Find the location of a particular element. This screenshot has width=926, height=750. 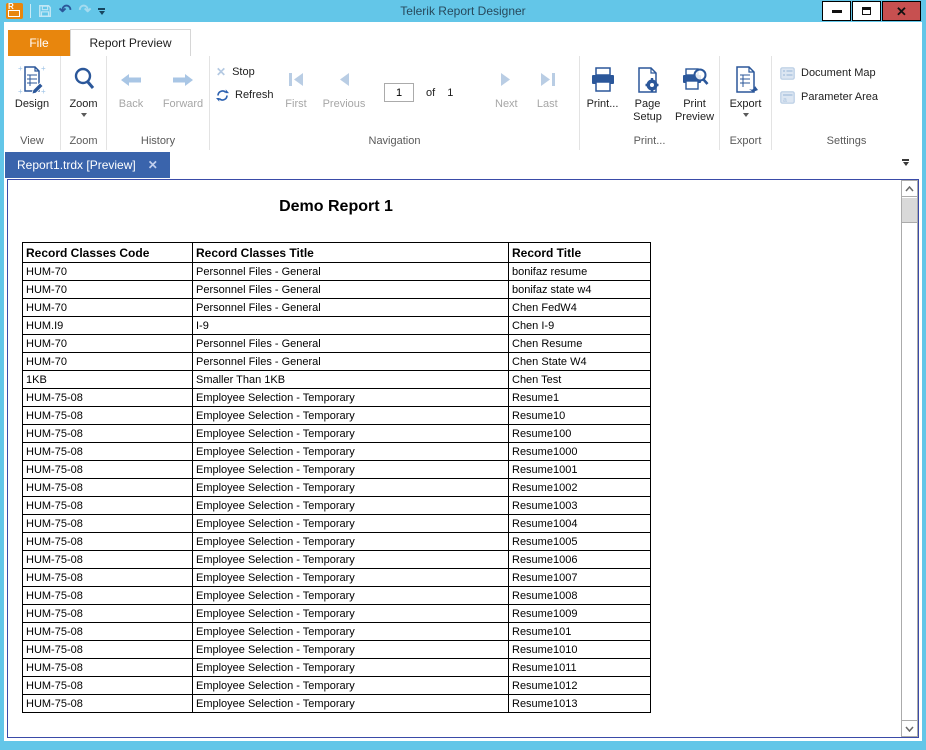

table-cell: Resume1008 is located at coordinates (579, 595).